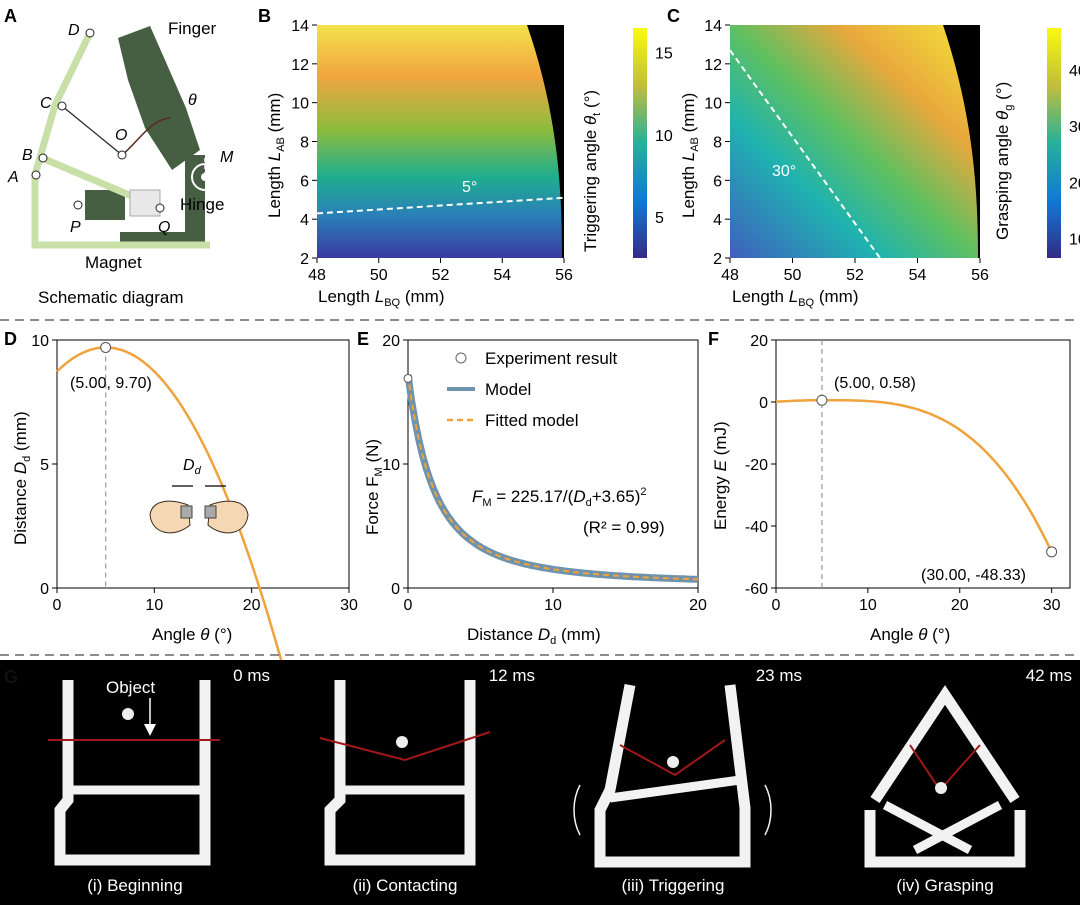 This screenshot has height=905, width=1080. I want to click on f-x-tick-label: 20, so click(960, 605).